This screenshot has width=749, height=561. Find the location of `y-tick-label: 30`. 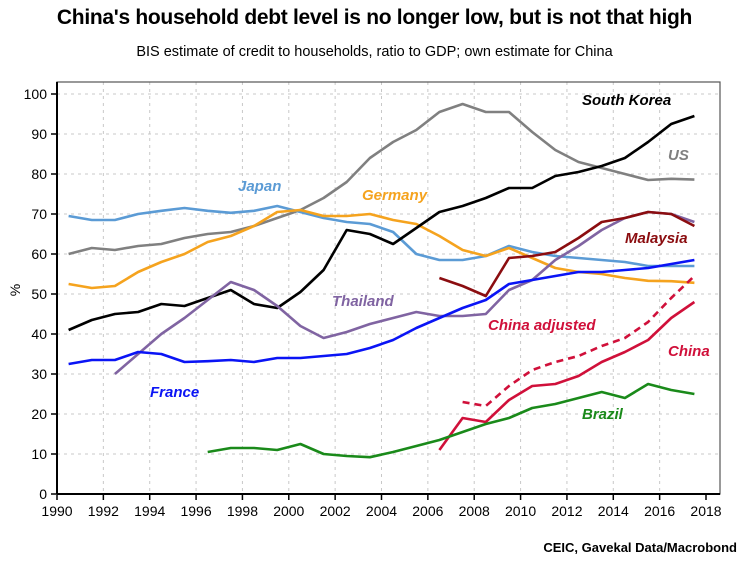

y-tick-label: 30 is located at coordinates (39, 374).